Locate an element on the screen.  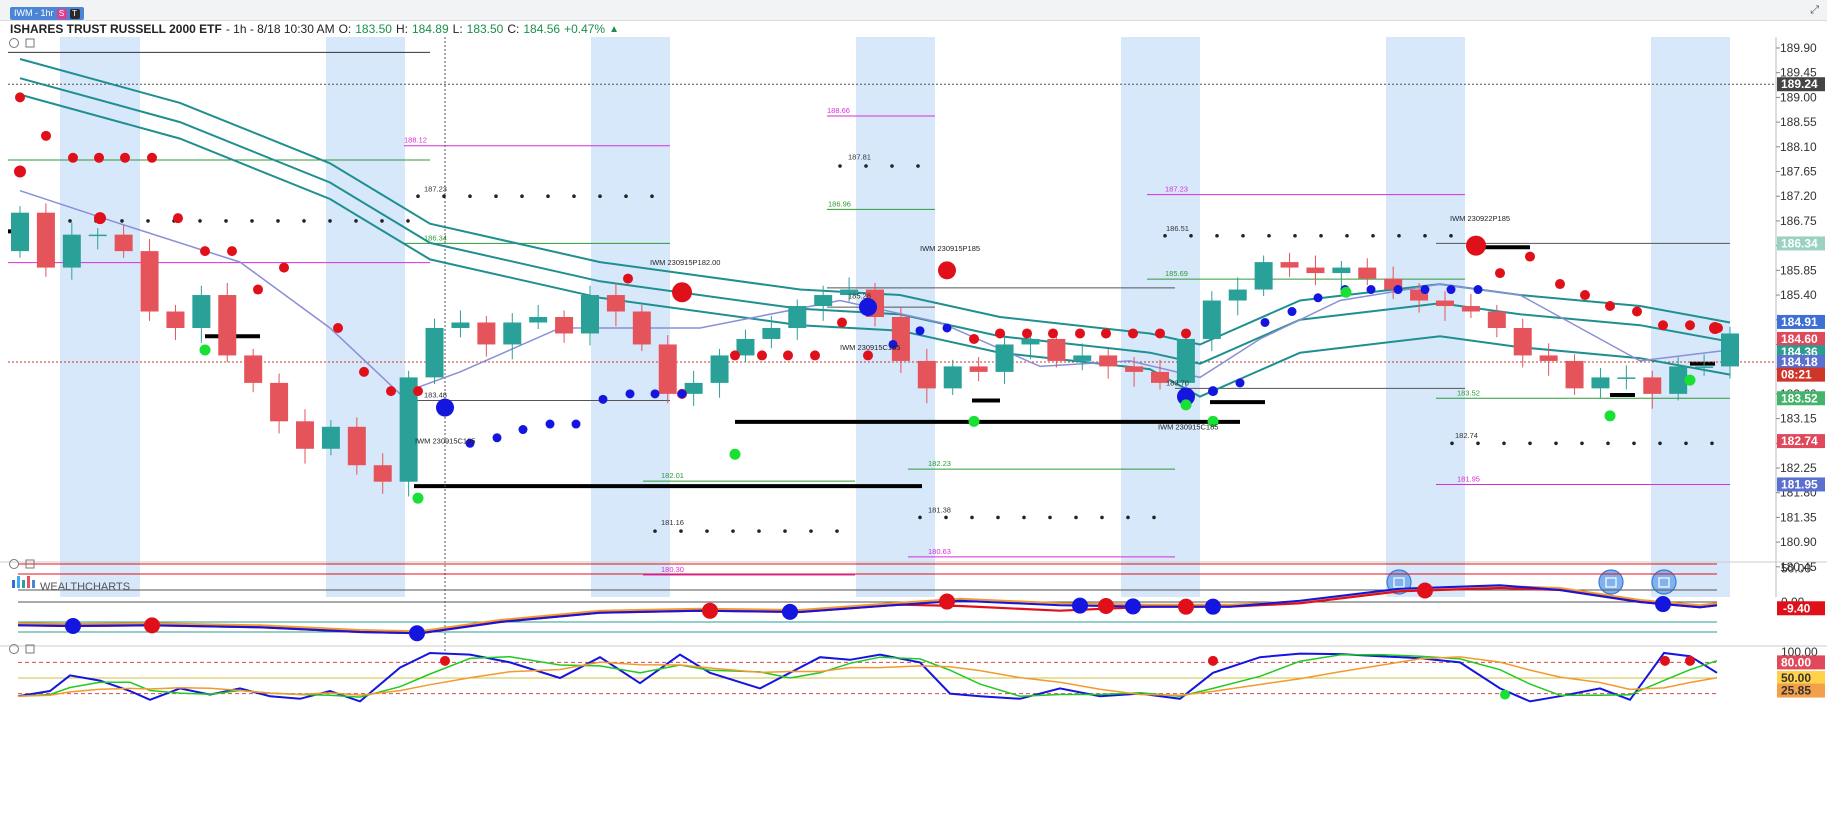
level-label-16: 181.16 is located at coordinates (672, 522).